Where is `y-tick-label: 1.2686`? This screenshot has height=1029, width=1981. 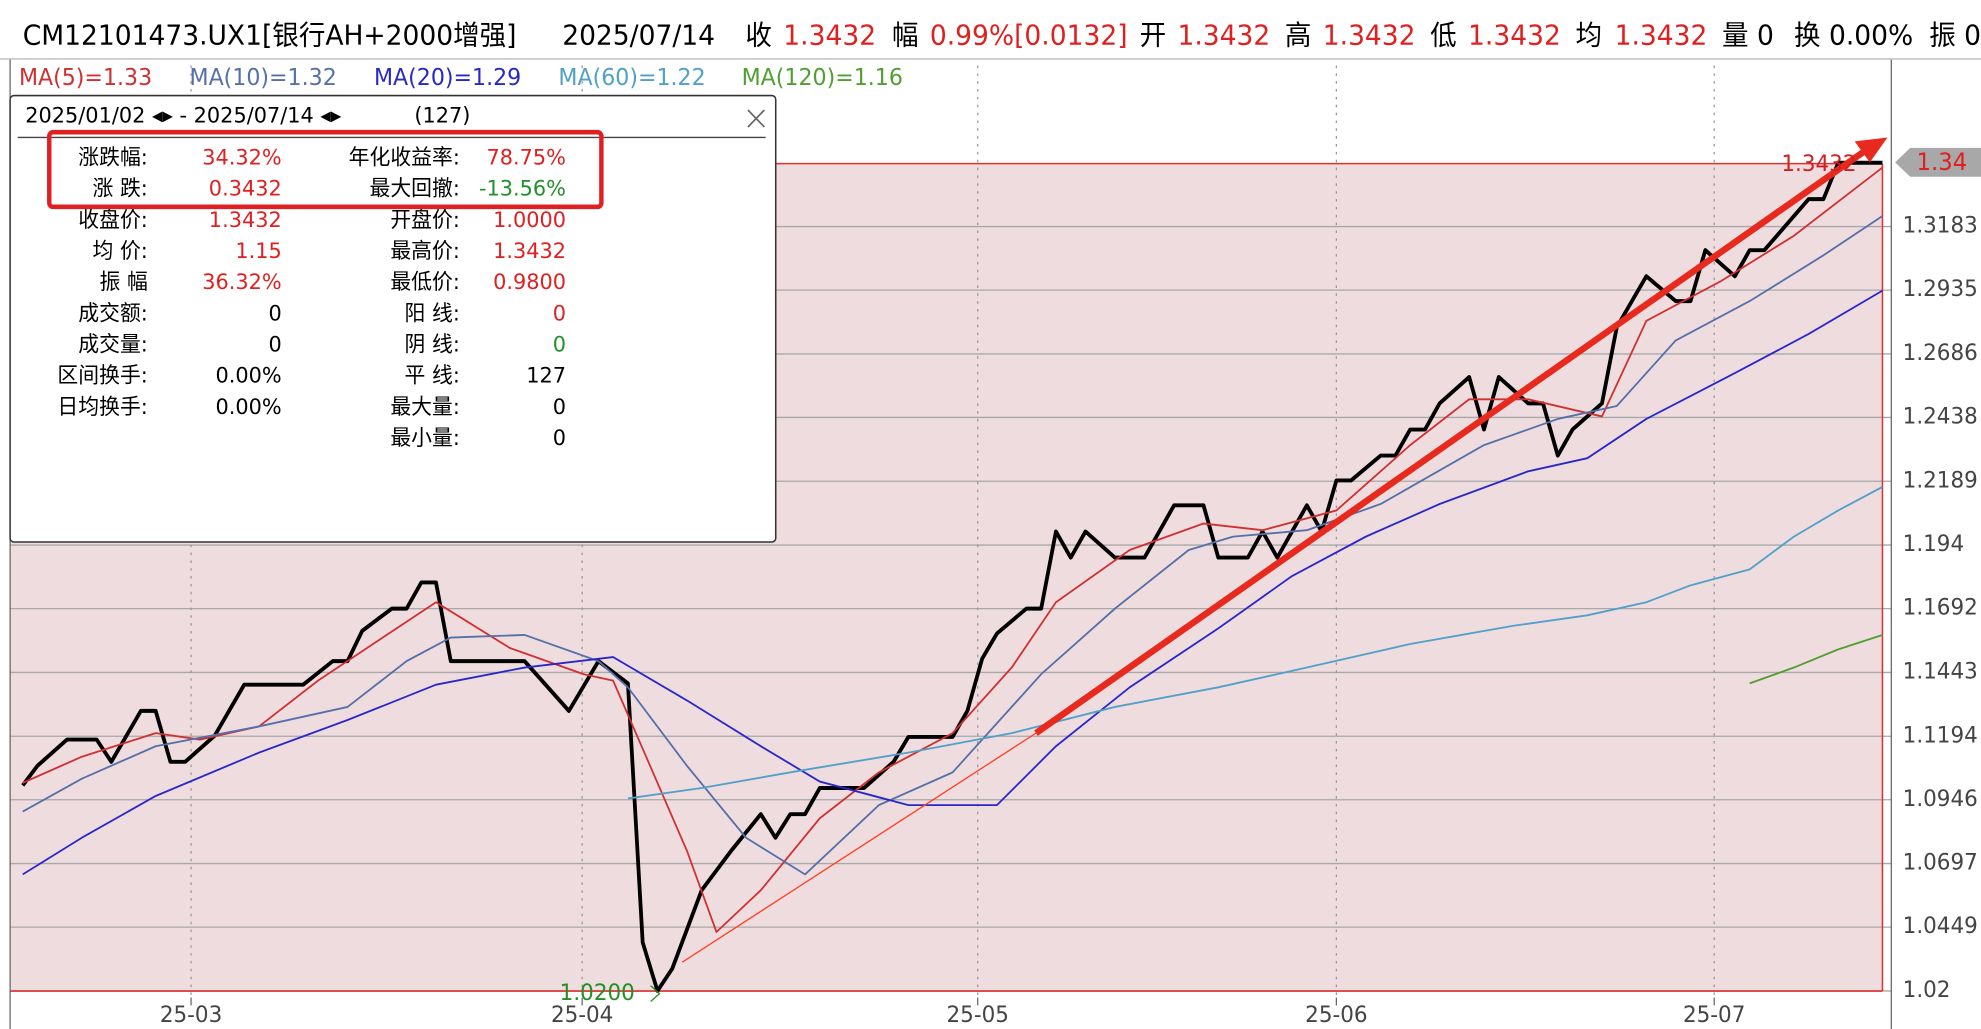
y-tick-label: 1.2686 is located at coordinates (1940, 353).